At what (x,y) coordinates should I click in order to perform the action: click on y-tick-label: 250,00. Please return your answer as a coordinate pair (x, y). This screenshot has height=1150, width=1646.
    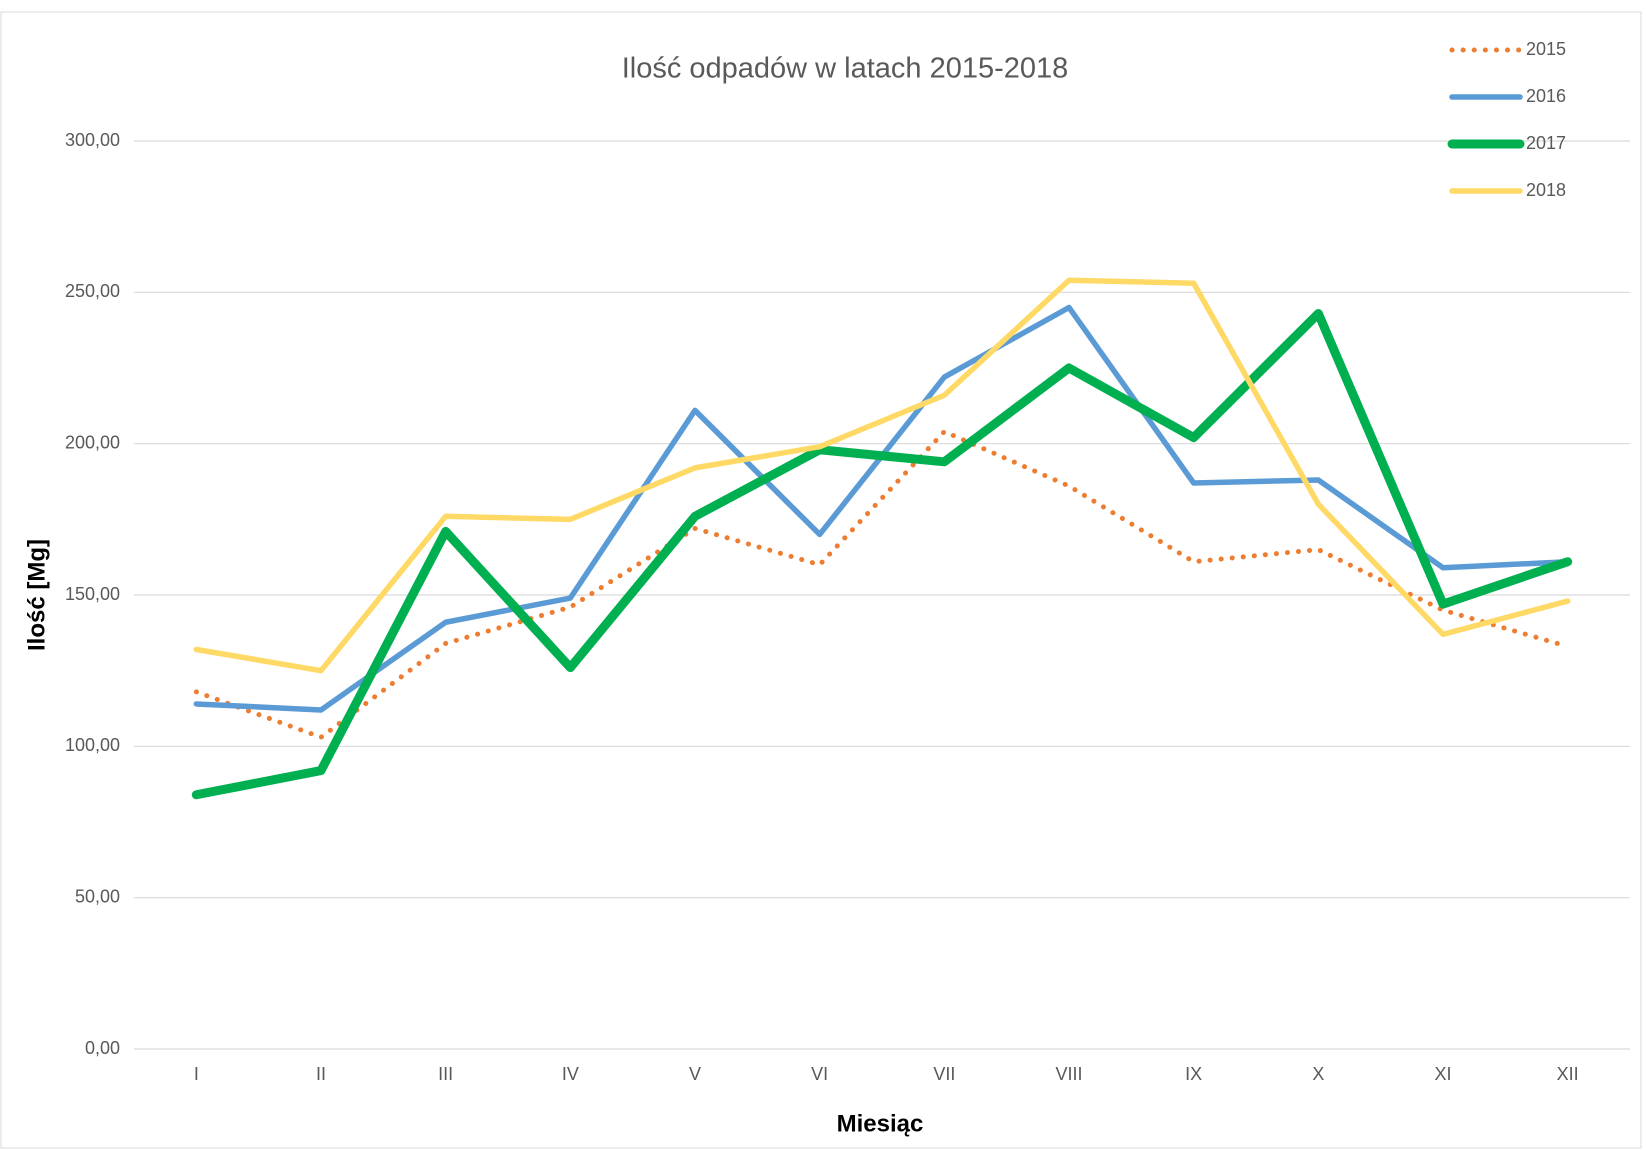
    Looking at the image, I should click on (92, 291).